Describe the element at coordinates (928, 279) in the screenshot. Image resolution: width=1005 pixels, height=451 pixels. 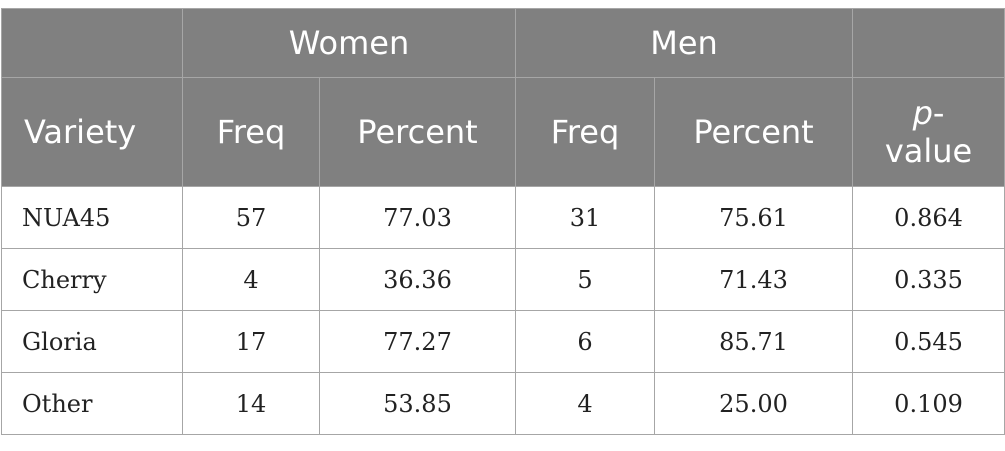
I see `cell-pvalue: 0.335` at that location.